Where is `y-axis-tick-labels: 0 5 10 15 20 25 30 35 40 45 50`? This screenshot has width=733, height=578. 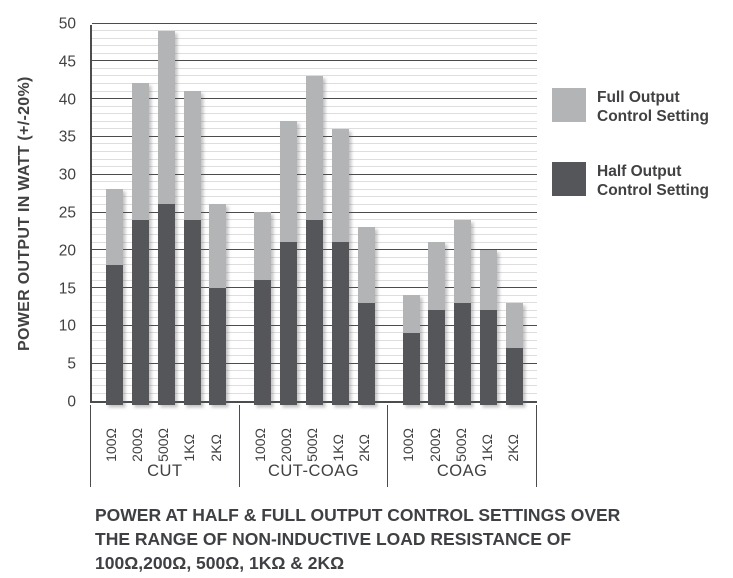 y-axis-tick-labels: 0 5 10 15 20 25 30 35 40 45 50 is located at coordinates (63, 213).